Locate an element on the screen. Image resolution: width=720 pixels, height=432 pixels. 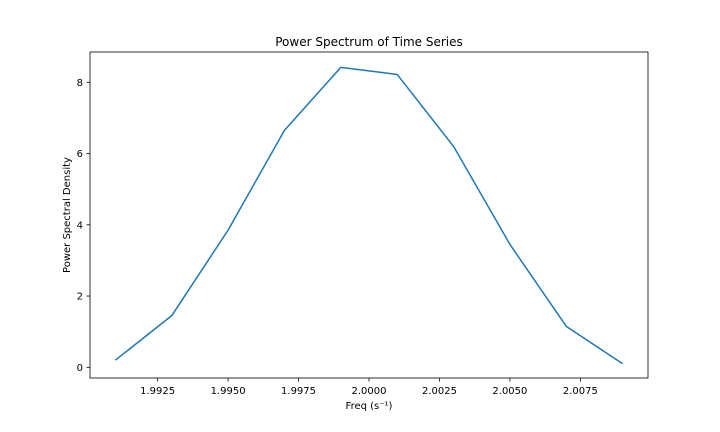
x-tick-label: 2.0050 is located at coordinates (509, 391).